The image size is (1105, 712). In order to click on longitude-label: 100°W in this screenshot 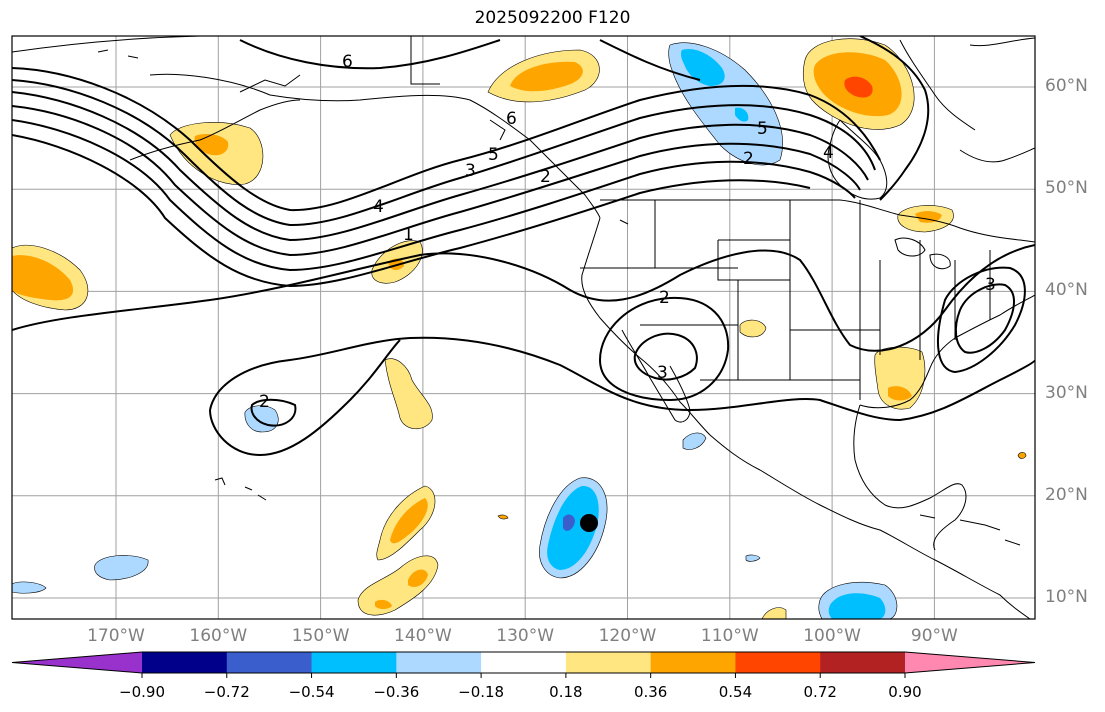, I will do `click(832, 636)`.